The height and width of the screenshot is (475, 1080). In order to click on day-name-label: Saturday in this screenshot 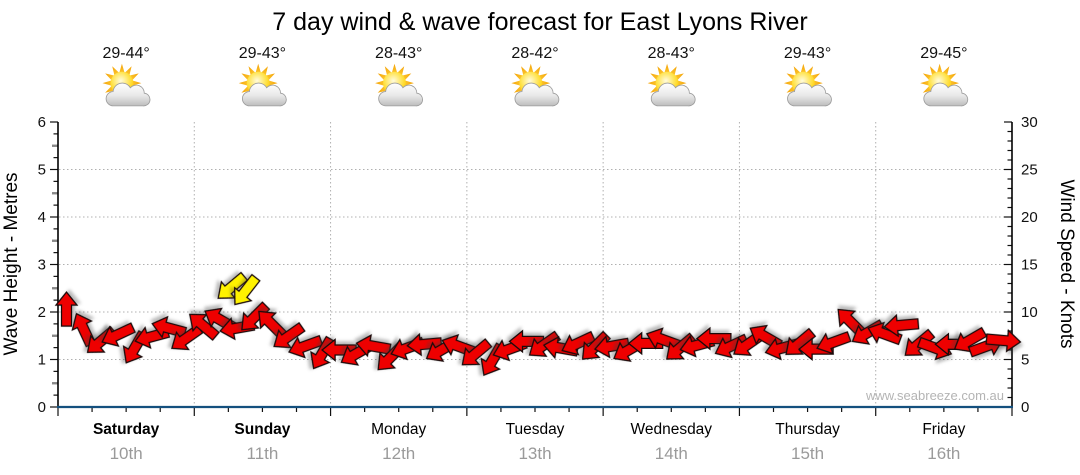, I will do `click(126, 429)`.